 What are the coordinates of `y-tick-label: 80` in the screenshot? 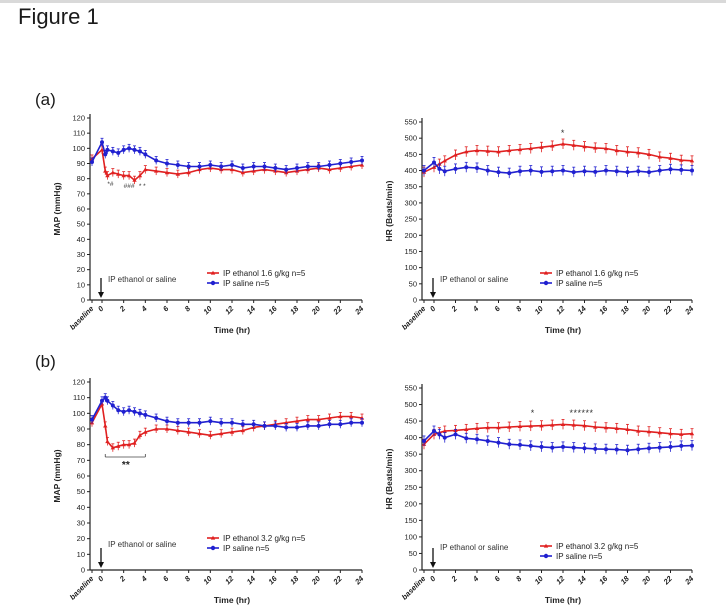 It's located at (81, 444).